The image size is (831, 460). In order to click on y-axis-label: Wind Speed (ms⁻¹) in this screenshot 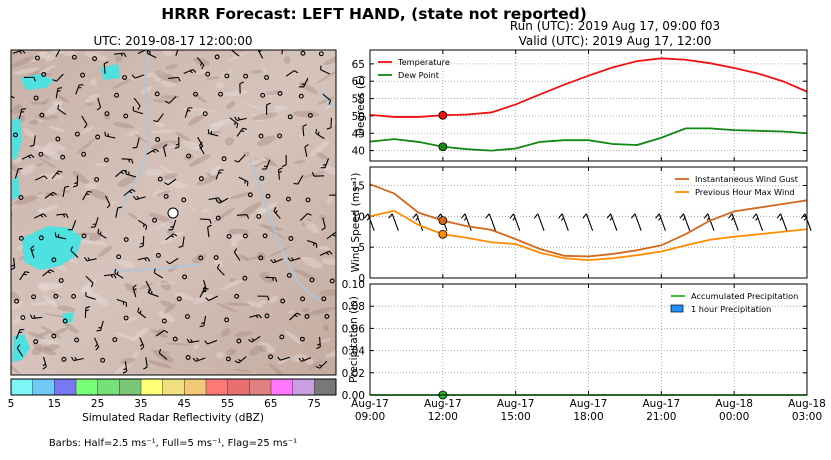, I will do `click(356, 223)`.